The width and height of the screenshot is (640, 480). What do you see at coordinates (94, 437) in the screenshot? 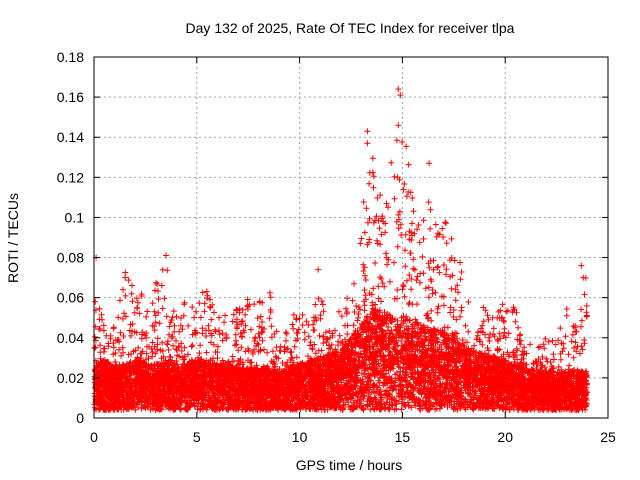
I see `x-tick-label: 0` at bounding box center [94, 437].